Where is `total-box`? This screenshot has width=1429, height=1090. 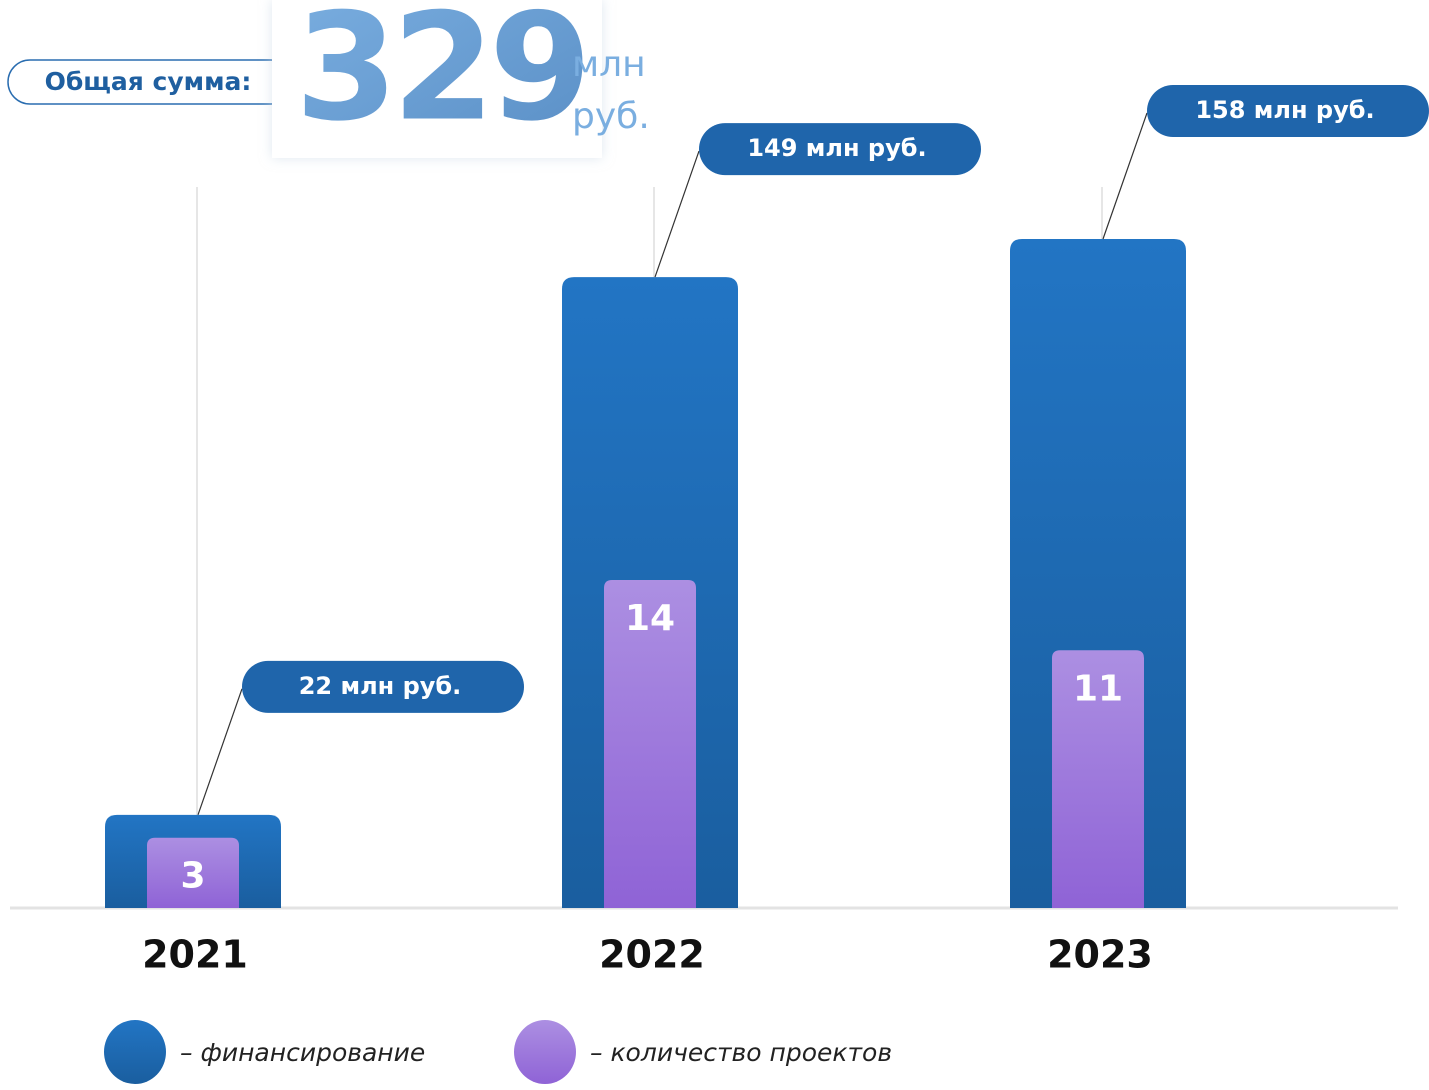 total-box is located at coordinates (437, 79).